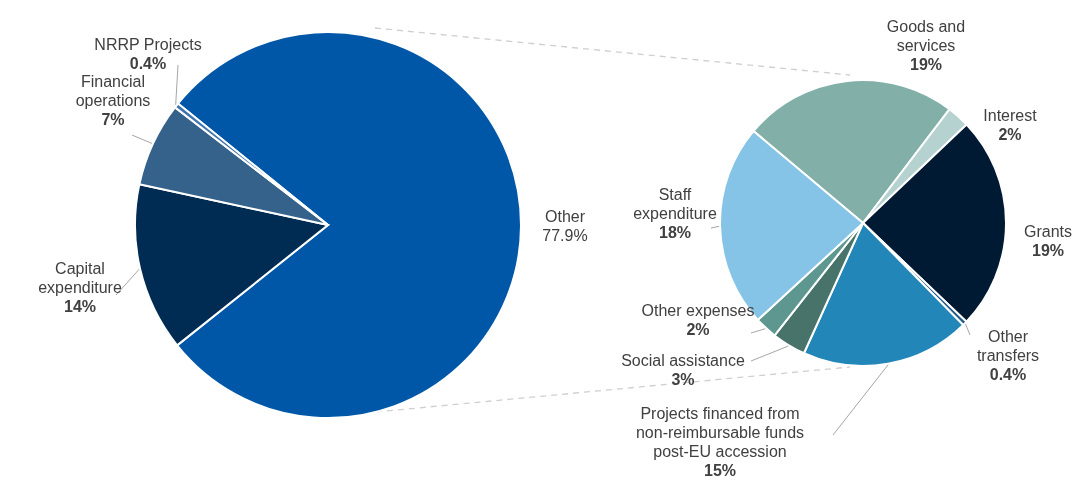 This screenshot has height=498, width=1073. I want to click on data-label: 7%, so click(113, 119).